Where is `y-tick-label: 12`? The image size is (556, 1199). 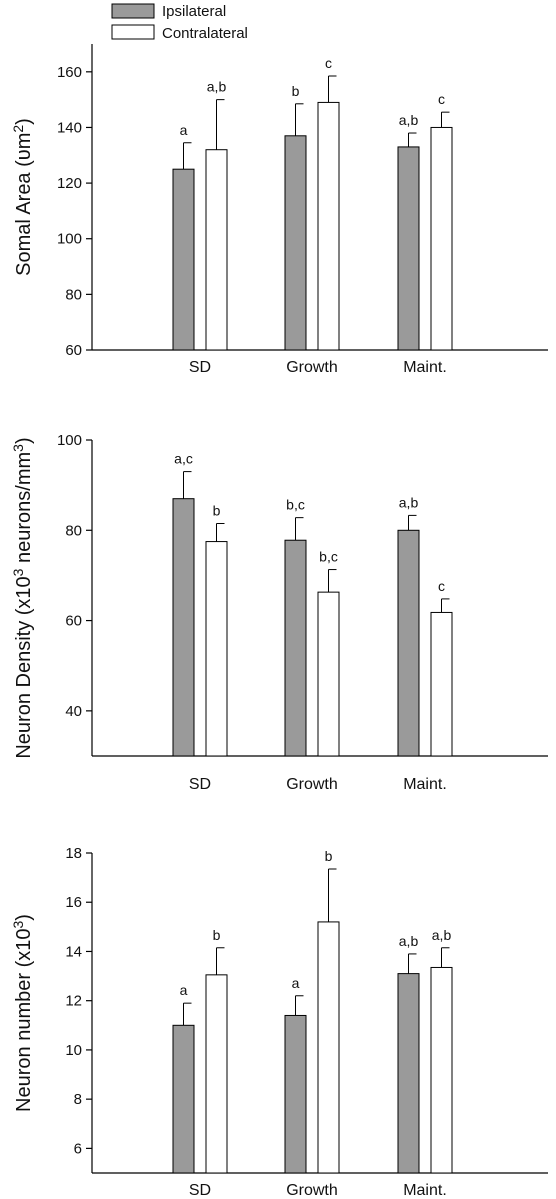
y-tick-label: 12 is located at coordinates (73, 1001).